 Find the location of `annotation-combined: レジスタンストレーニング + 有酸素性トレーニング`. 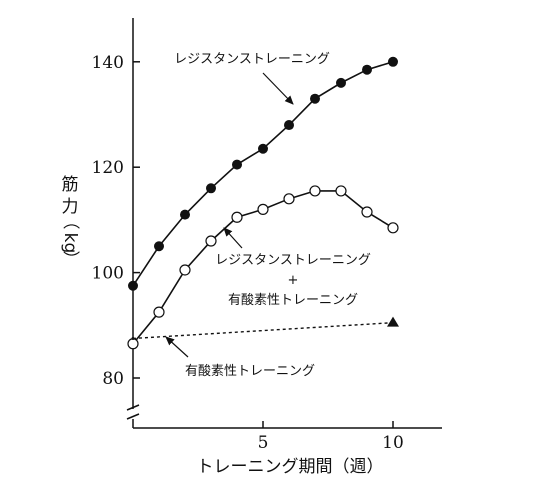

annotation-combined: レジスタンストレーニング + 有酸素性トレーニング is located at coordinates (293, 267).